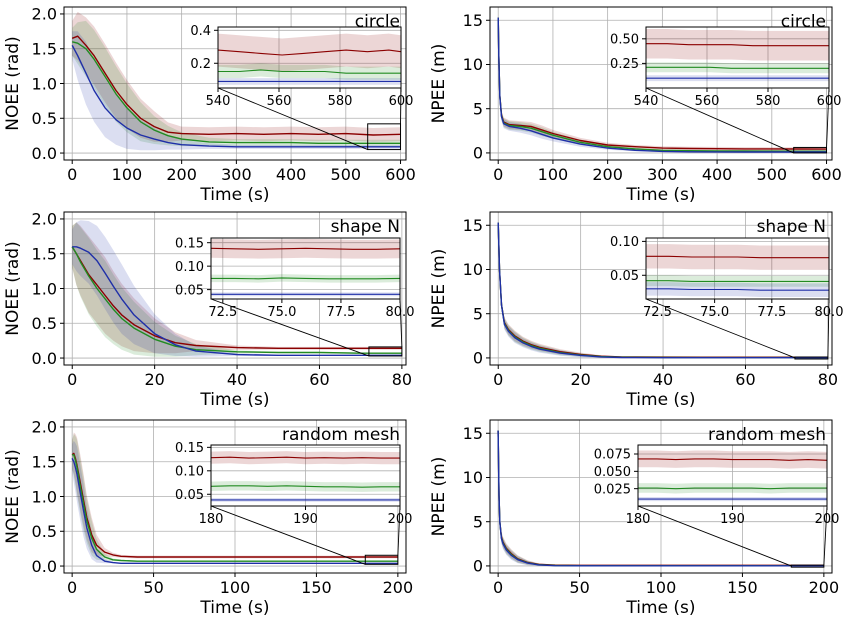  Describe the element at coordinates (340, 312) in the screenshot. I see `inset-2-xtick-label: 77.5` at that location.